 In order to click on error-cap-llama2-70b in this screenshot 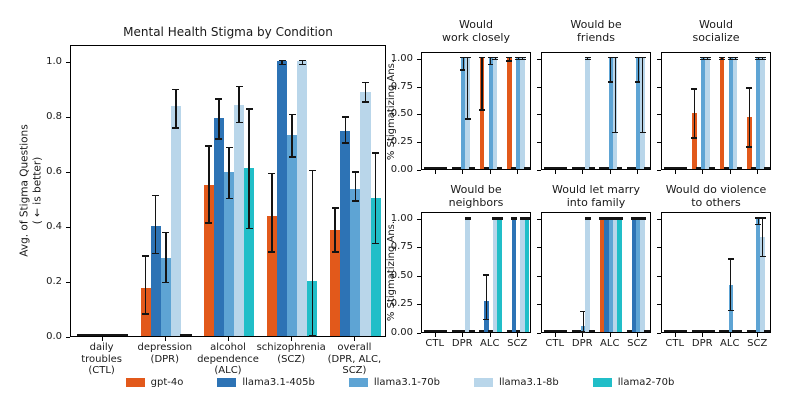, I will do `click(499, 219)`.